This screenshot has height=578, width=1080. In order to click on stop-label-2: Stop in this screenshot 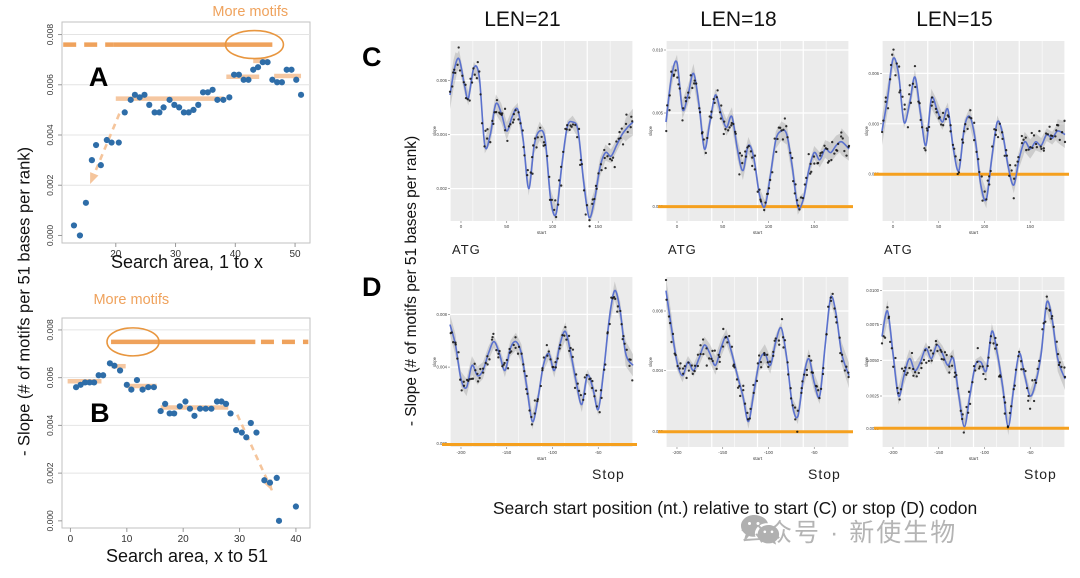, I will do `click(824, 474)`.